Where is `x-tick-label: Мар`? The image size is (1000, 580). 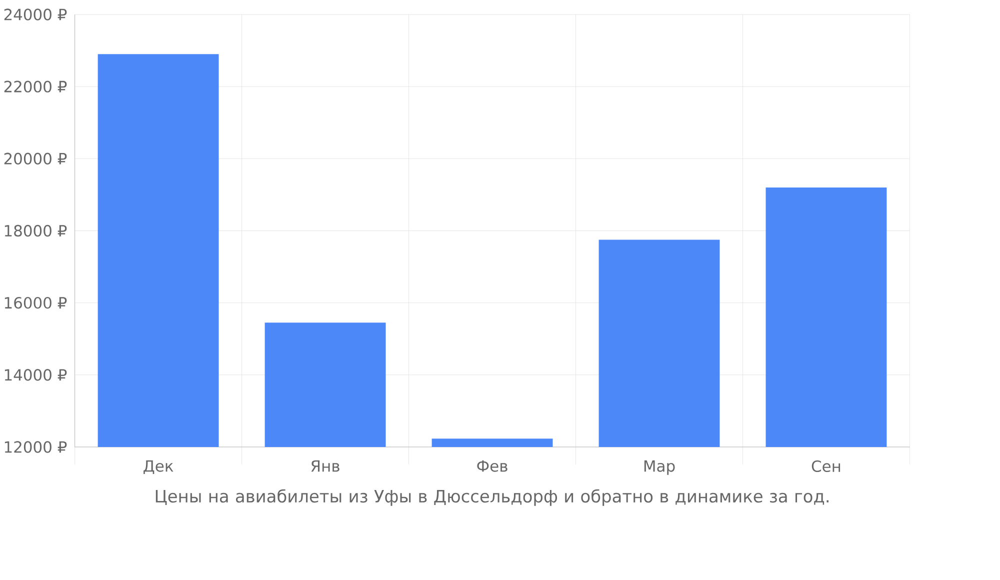 x-tick-label: Мар is located at coordinates (659, 467).